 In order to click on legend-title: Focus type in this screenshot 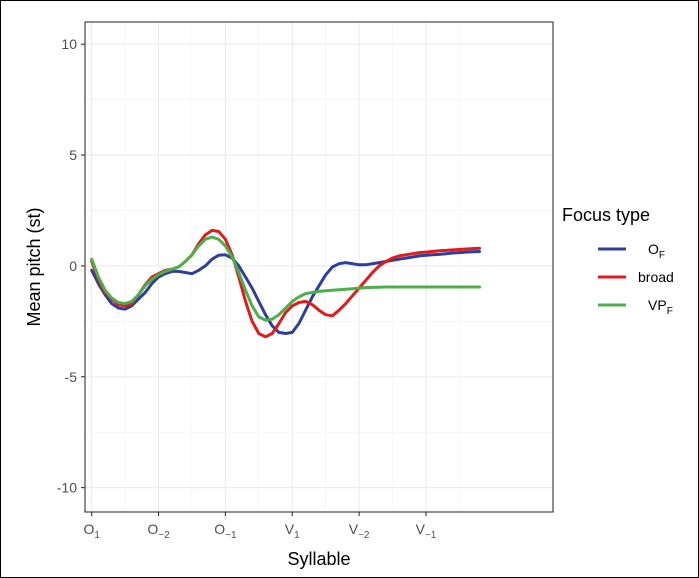, I will do `click(606, 215)`.